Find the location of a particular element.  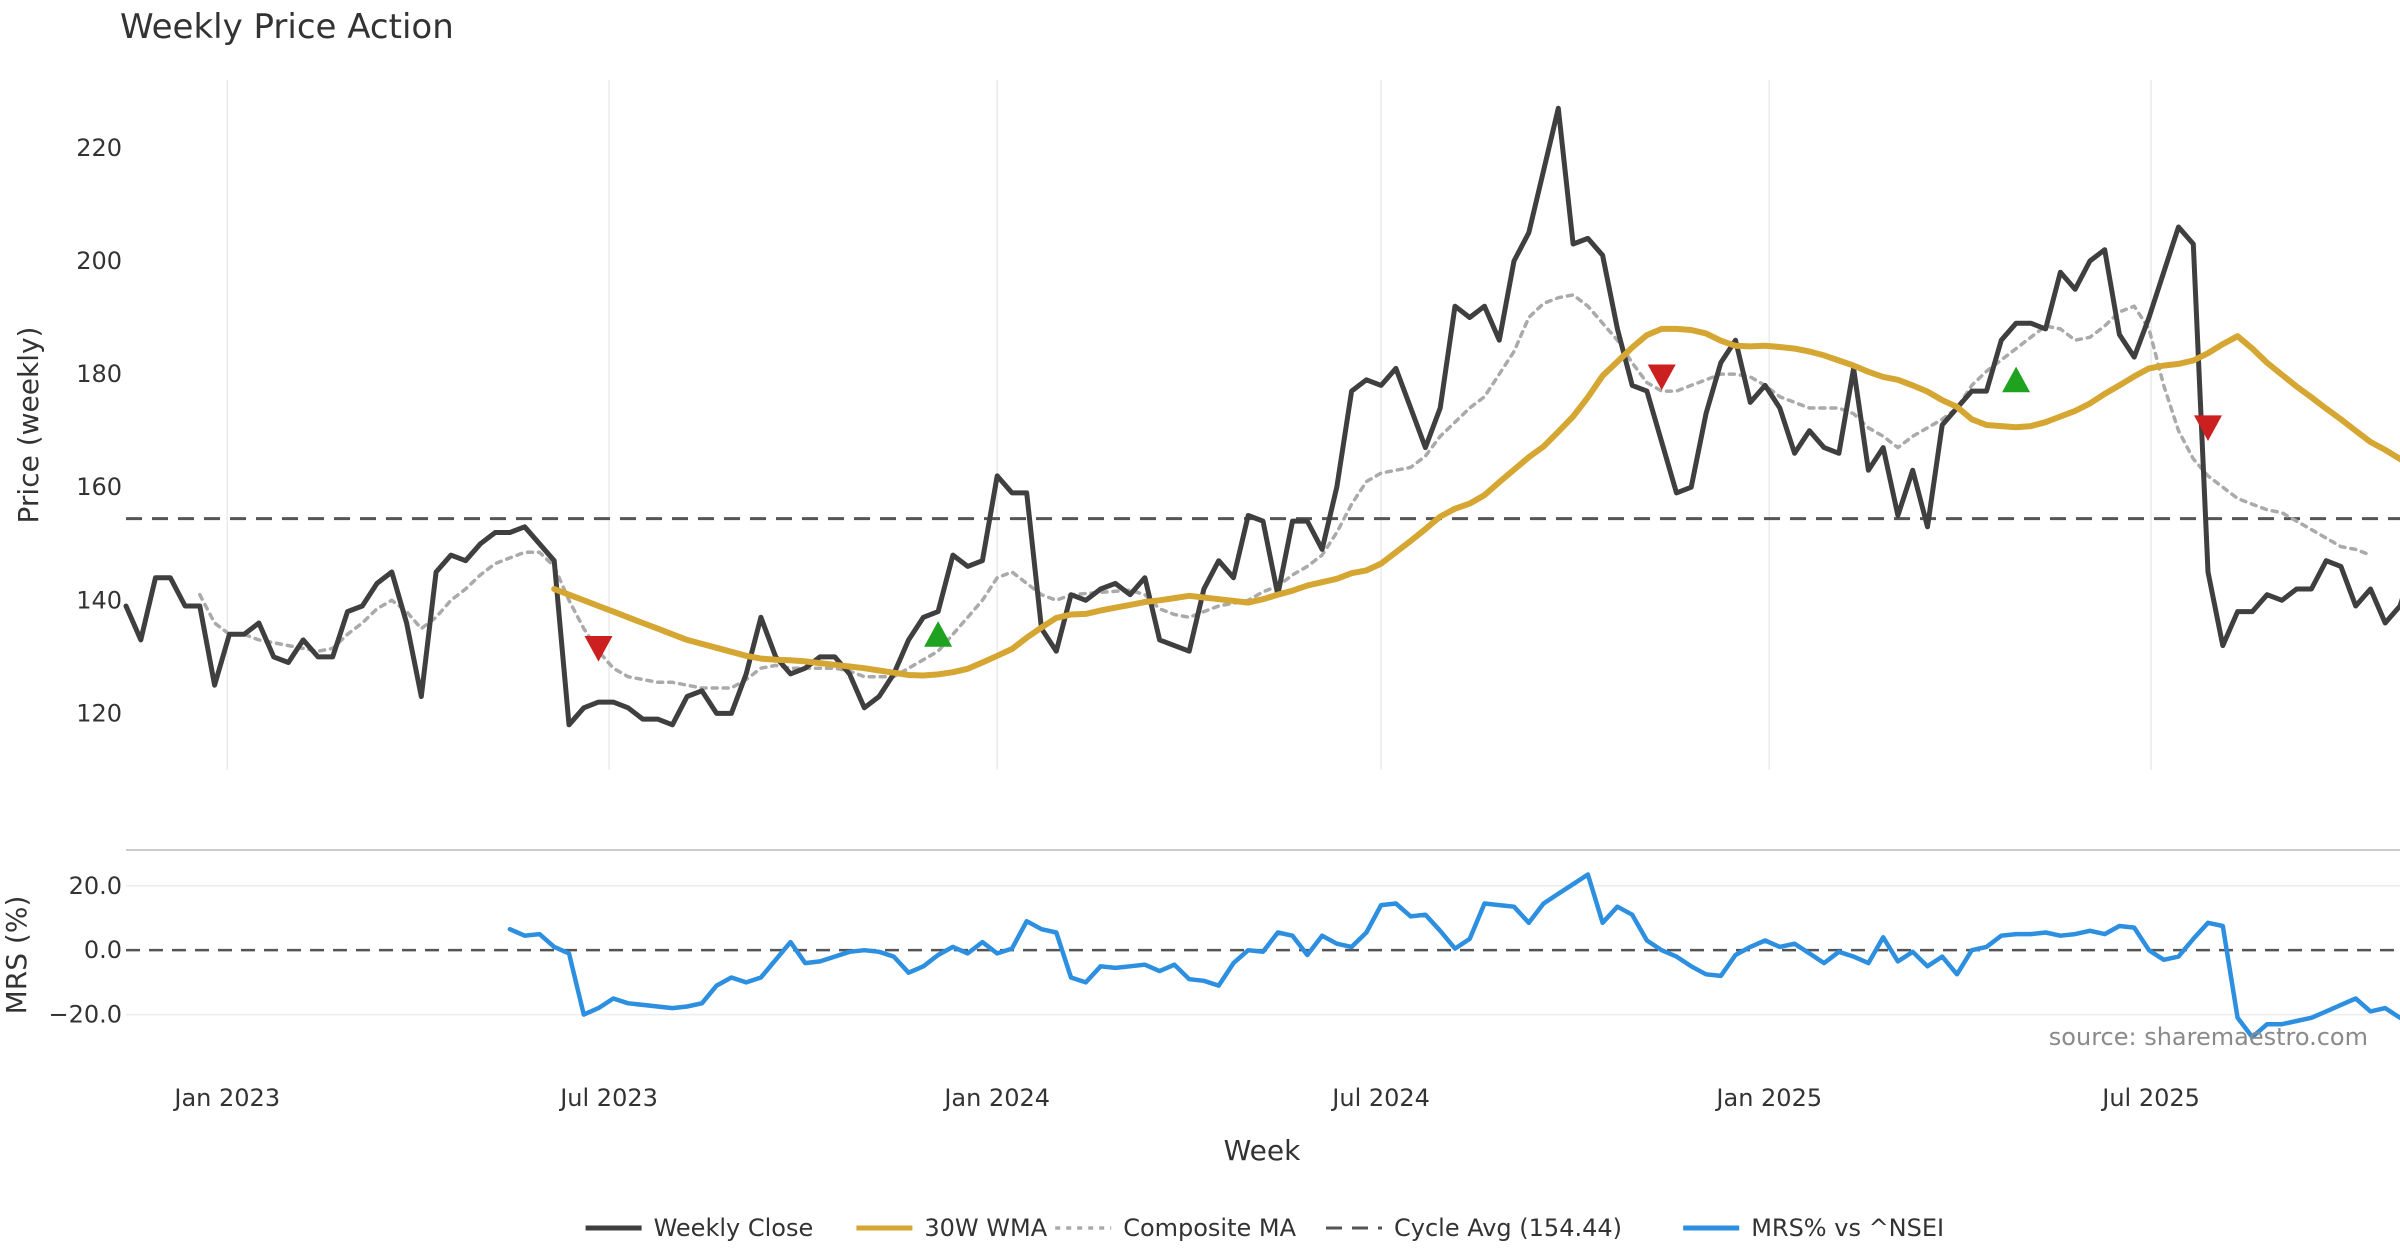

mrs-y-tick-label: 20.0 is located at coordinates (95, 886).